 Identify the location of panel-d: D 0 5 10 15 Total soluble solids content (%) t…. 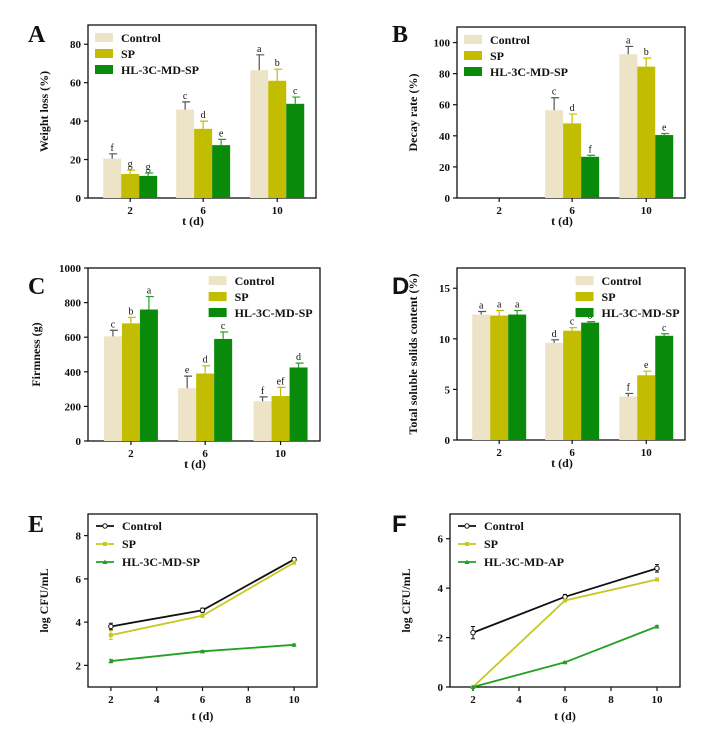
(539, 368).